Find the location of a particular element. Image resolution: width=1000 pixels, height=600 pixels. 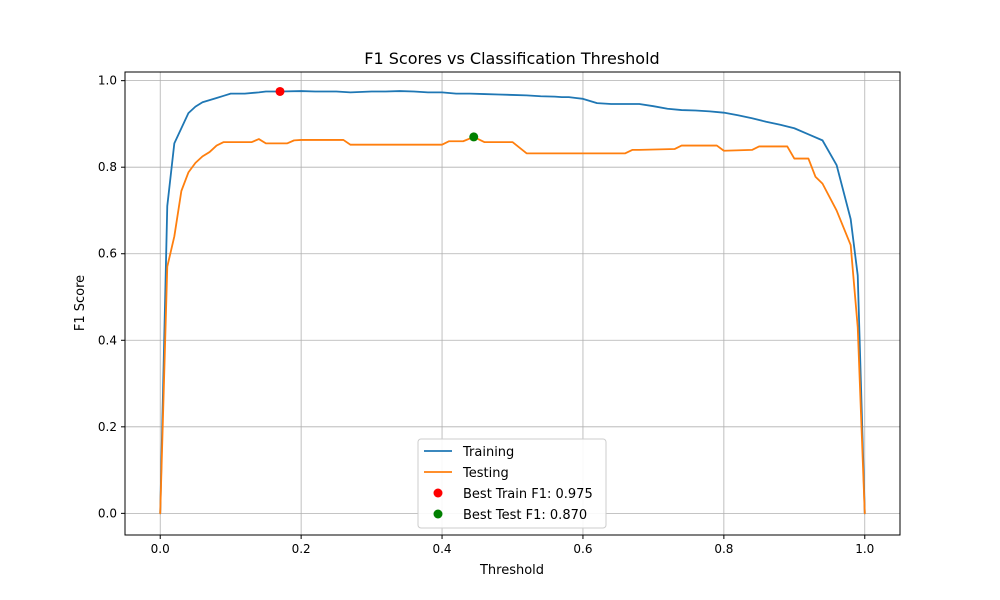

chart-title: F1 Scores vs Classification Threshold is located at coordinates (511, 58).